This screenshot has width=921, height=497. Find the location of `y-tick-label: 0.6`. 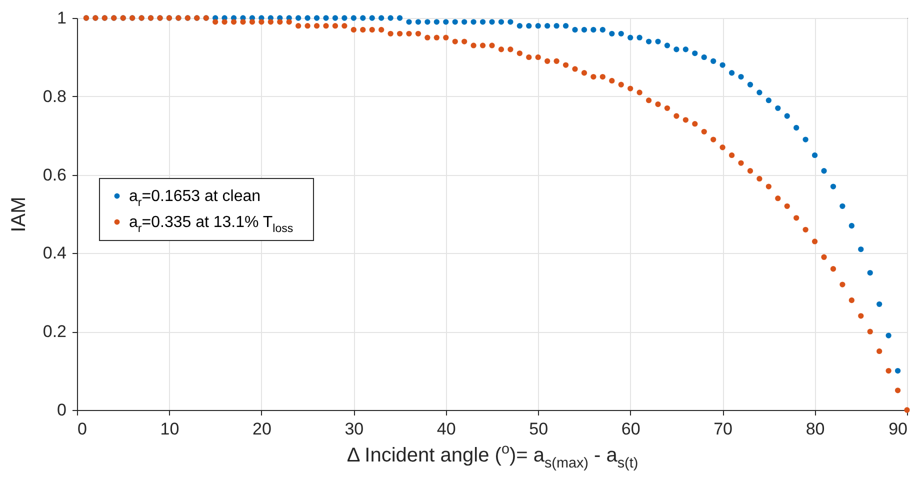

y-tick-label: 0.6 is located at coordinates (54, 174).